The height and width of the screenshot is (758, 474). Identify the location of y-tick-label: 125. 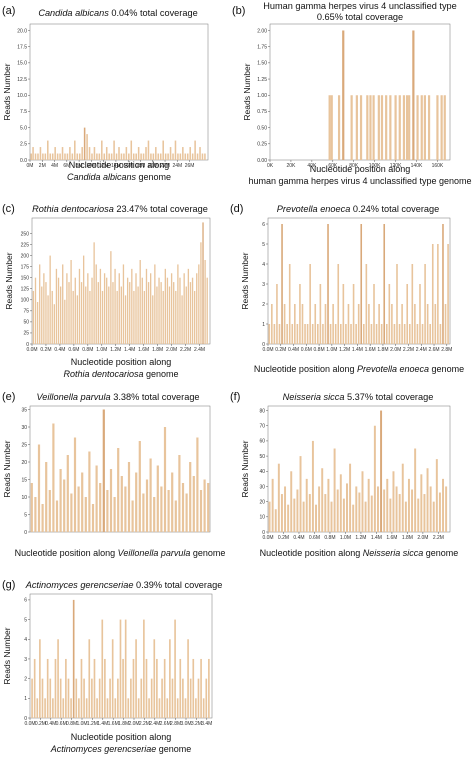
(25, 290).